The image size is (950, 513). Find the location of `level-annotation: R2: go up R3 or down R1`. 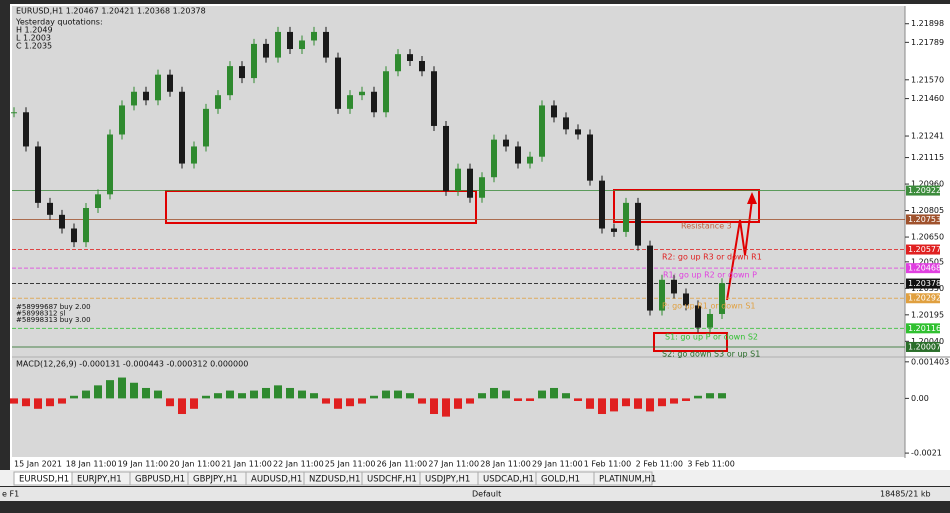

level-annotation: R2: go up R3 or down R1 is located at coordinates (712, 257).